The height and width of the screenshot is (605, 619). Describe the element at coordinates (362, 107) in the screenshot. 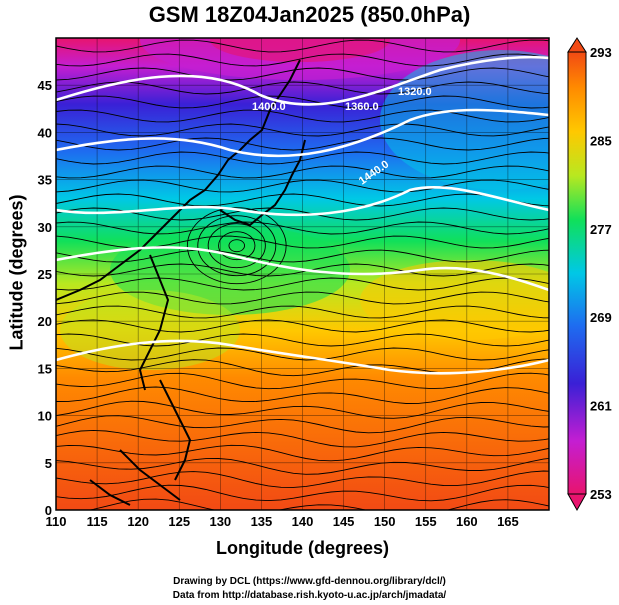

I see `contour-label: 1360.0` at that location.